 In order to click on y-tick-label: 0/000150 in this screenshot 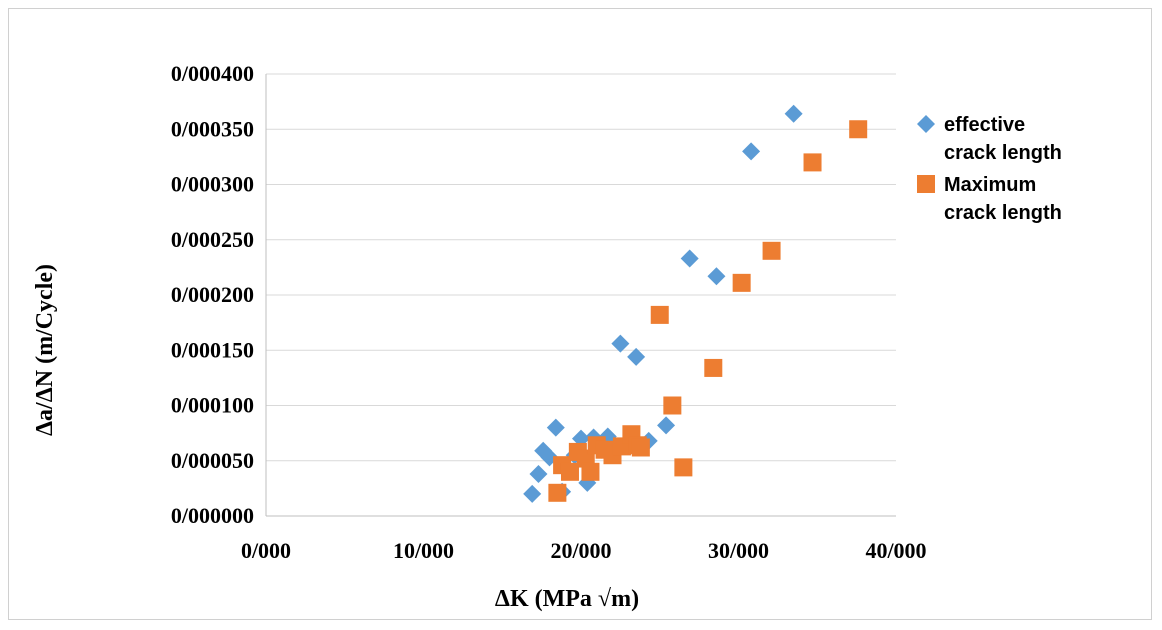, I will do `click(212, 349)`.